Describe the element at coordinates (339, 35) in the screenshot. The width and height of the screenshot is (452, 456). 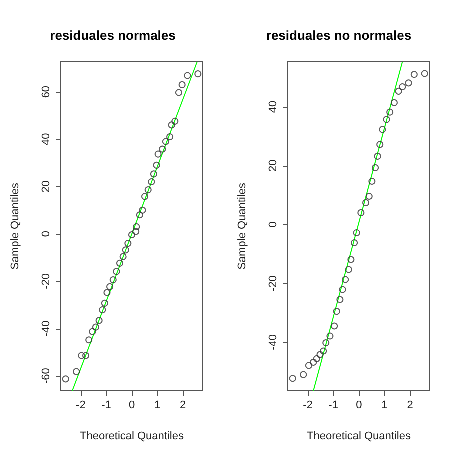
I see `chart-title: residuales no normales` at that location.